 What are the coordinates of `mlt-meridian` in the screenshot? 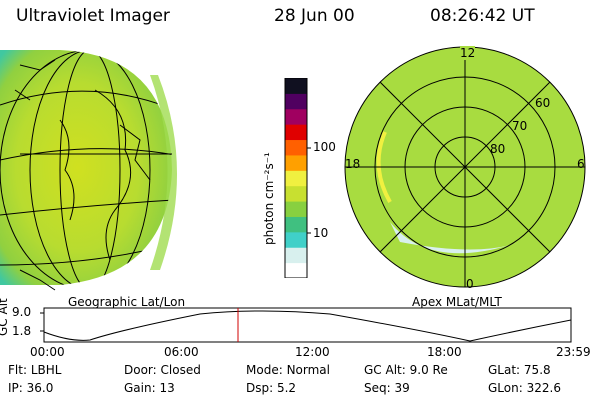 It's located at (465, 167).